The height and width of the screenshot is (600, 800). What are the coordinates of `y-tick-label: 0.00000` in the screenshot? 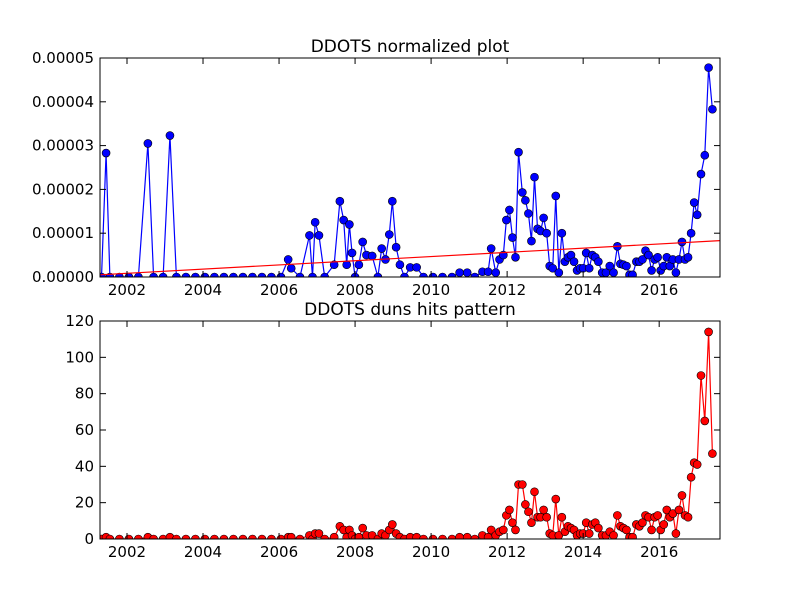 It's located at (63, 277).